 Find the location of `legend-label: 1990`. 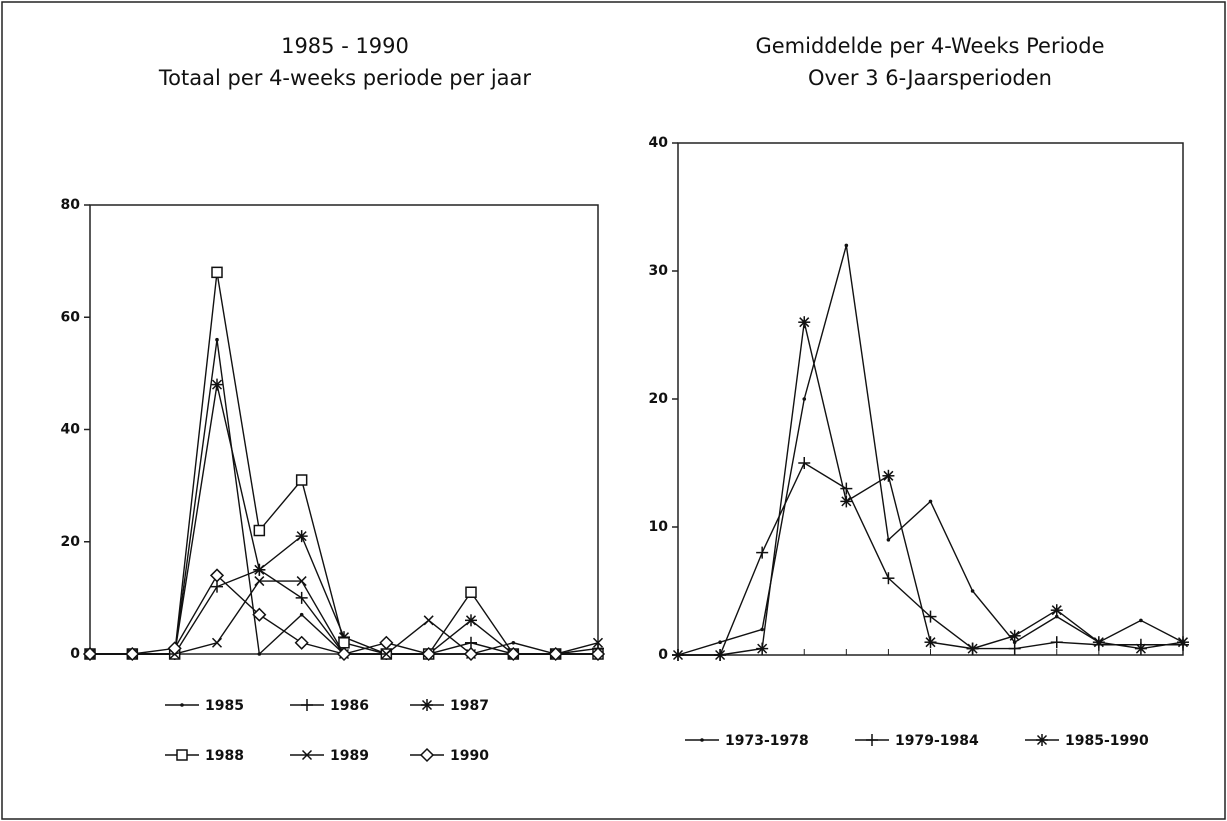

legend-label: 1990 is located at coordinates (469, 756).